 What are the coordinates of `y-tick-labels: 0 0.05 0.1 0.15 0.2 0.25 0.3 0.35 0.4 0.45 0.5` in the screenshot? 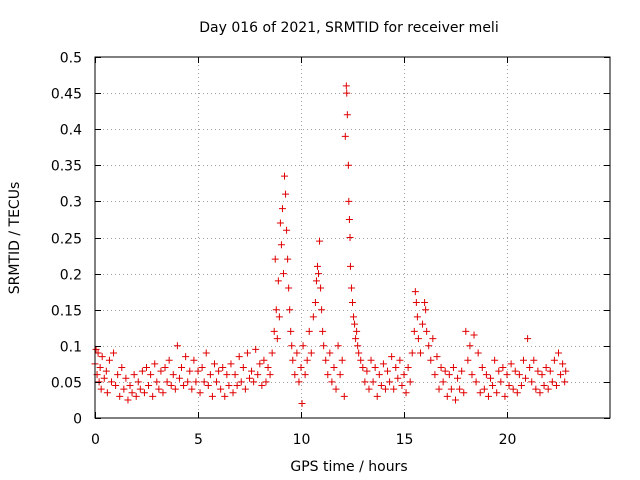 It's located at (66, 239).